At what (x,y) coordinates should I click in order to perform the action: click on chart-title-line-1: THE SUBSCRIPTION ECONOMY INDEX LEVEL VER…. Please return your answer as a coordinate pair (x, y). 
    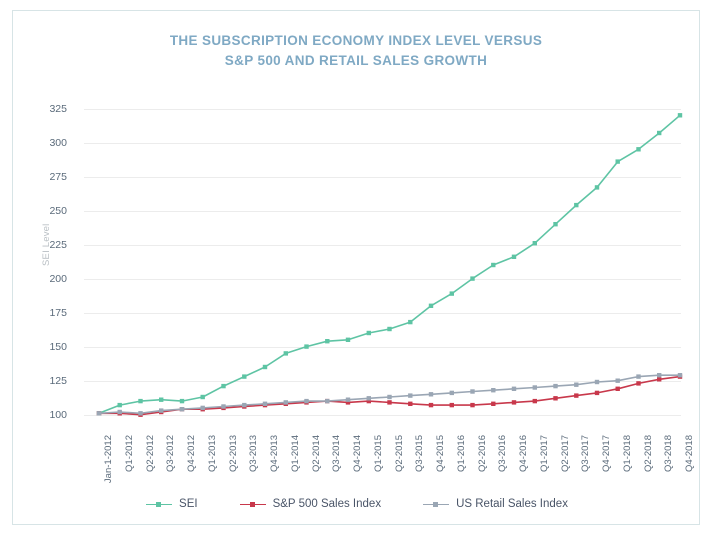
    Looking at the image, I should click on (356, 40).